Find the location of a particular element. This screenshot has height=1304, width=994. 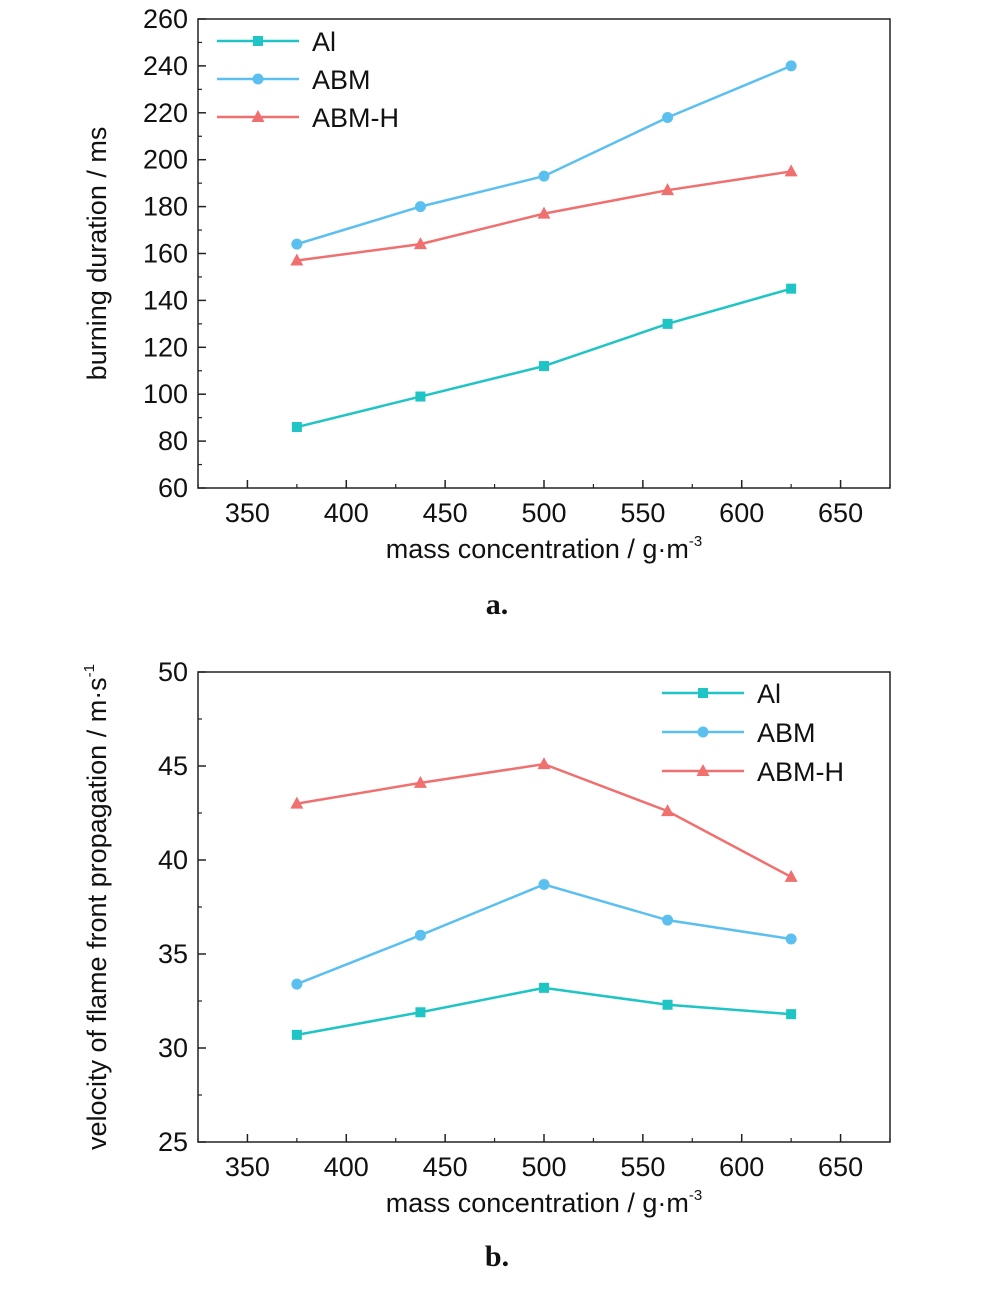

y-tick-label: 180 is located at coordinates (165, 207).